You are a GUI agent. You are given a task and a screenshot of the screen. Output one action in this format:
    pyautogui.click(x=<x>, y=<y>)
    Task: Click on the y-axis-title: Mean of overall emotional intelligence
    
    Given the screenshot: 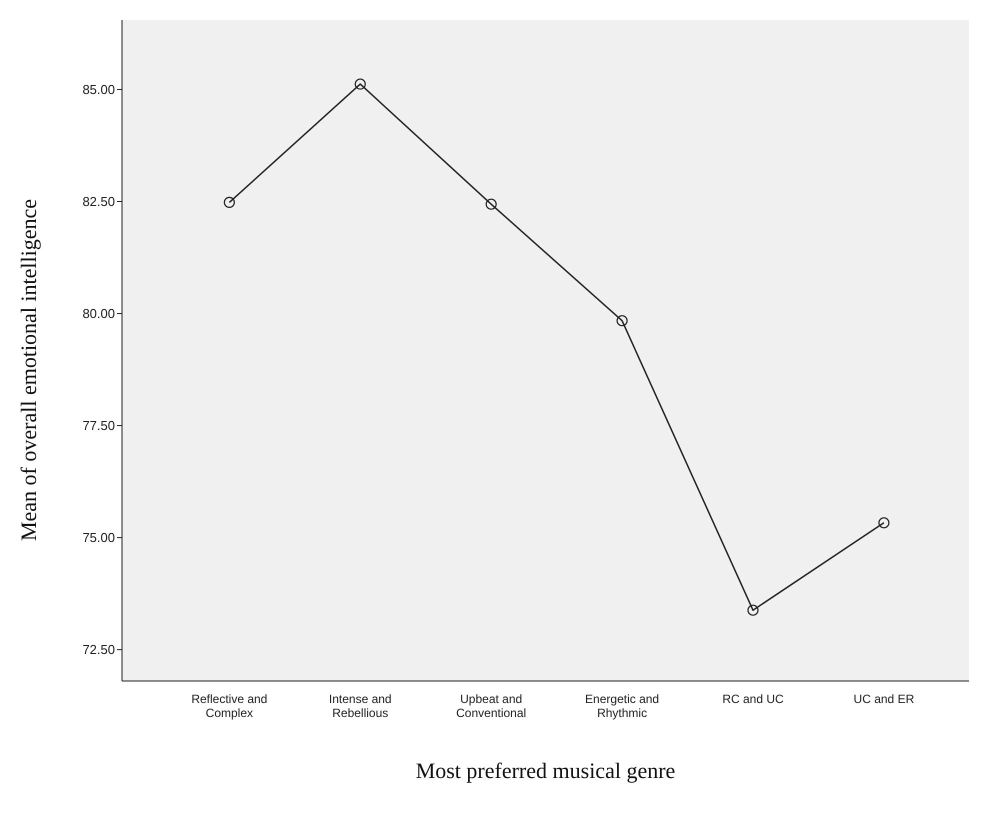 What is the action you would take?
    pyautogui.click(x=28, y=370)
    